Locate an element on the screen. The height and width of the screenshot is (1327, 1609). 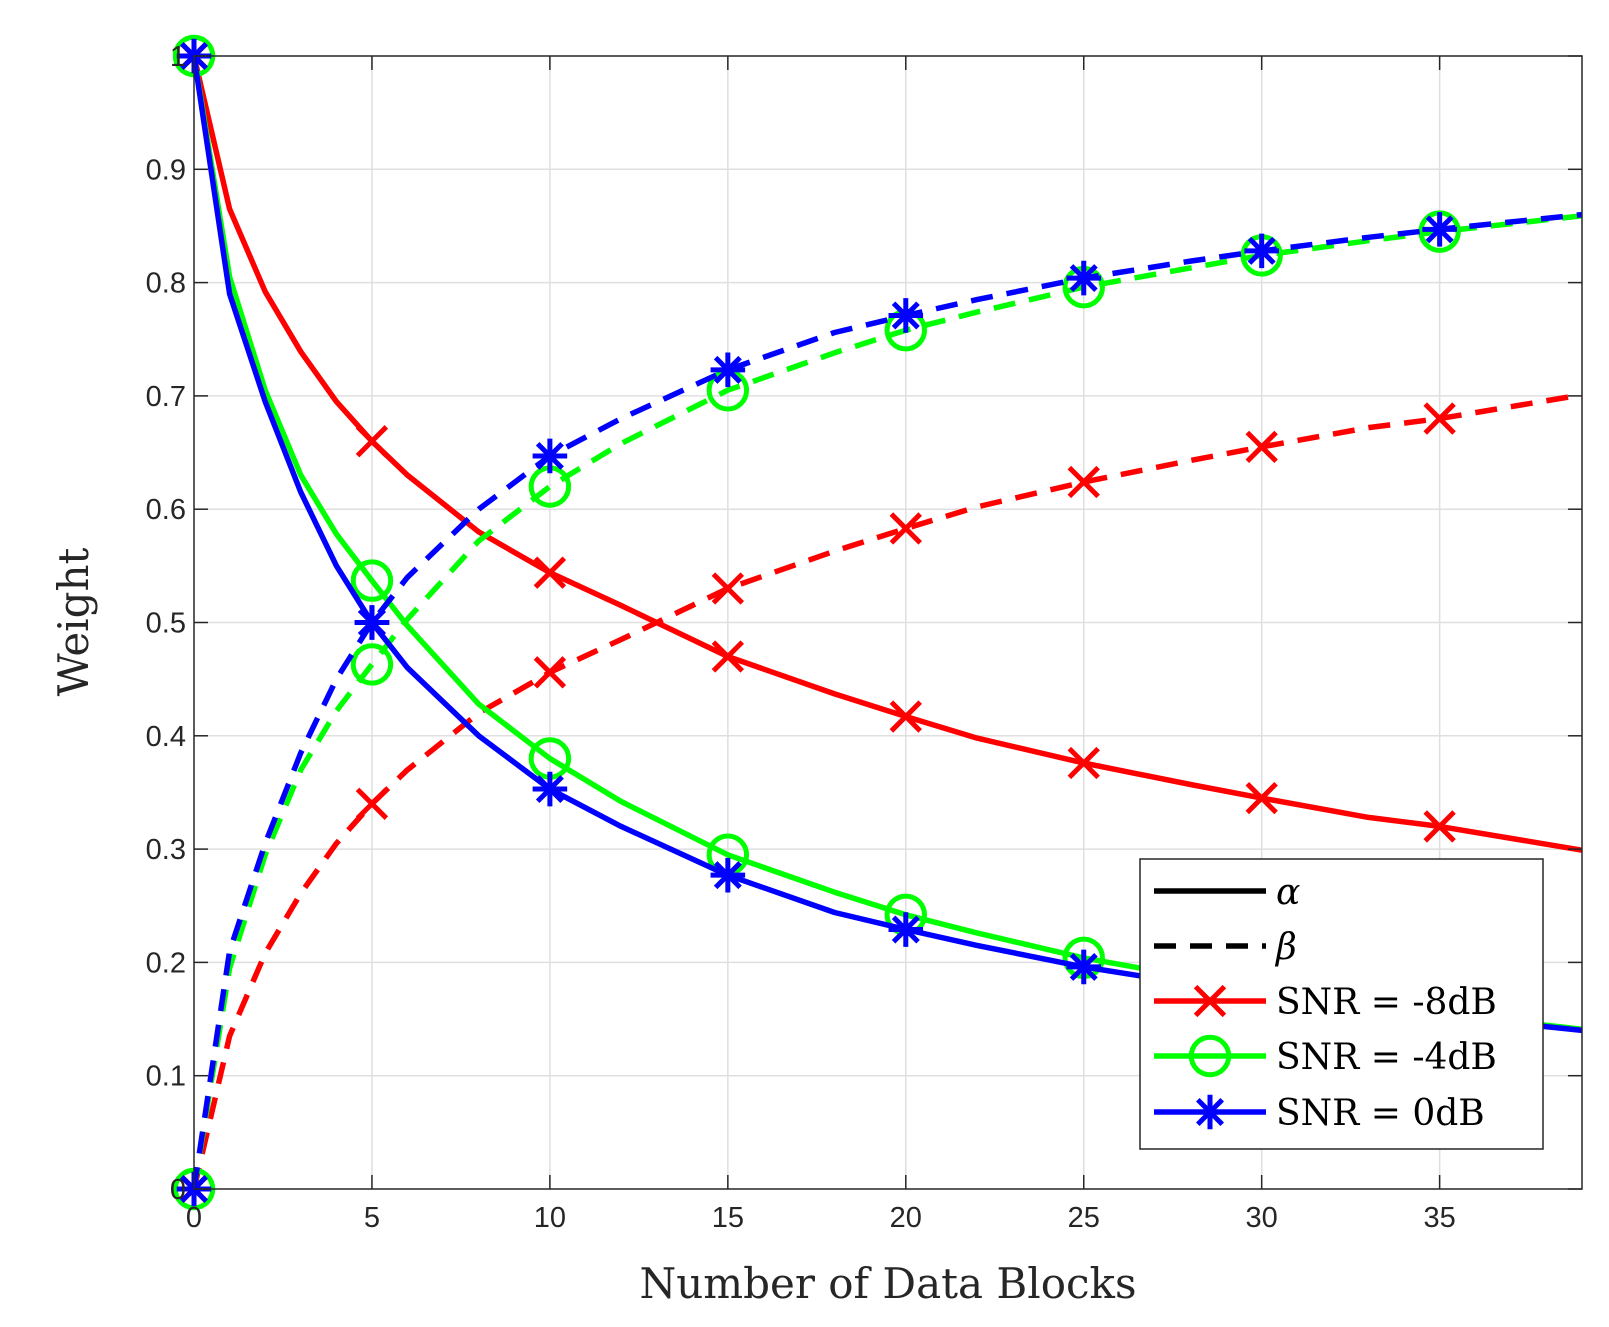
x-tick-label: 30 is located at coordinates (1262, 1218).